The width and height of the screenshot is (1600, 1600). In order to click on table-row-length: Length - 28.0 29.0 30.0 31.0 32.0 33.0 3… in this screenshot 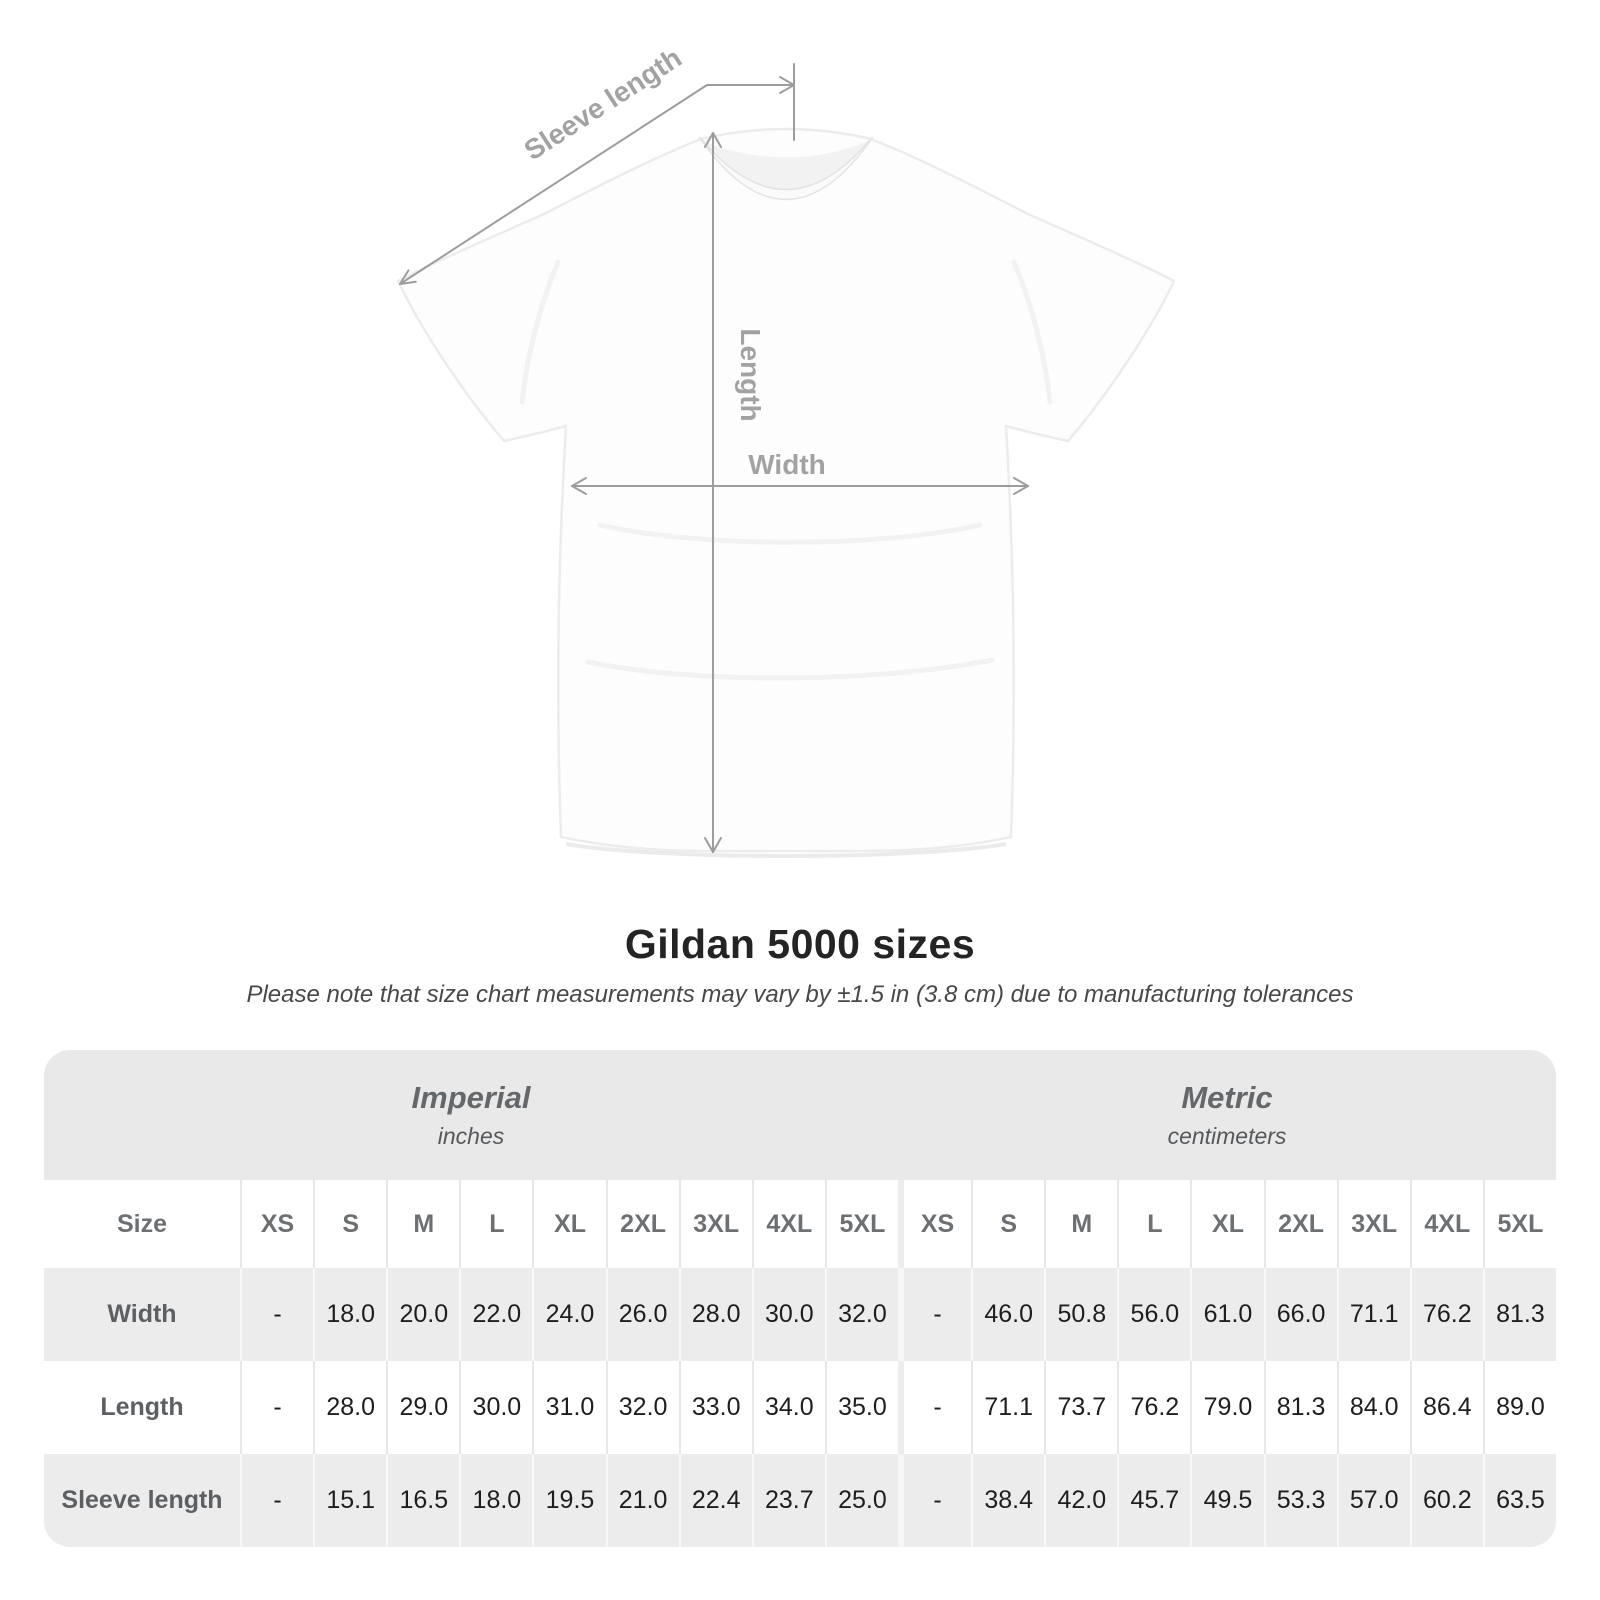, I will do `click(800, 1407)`.